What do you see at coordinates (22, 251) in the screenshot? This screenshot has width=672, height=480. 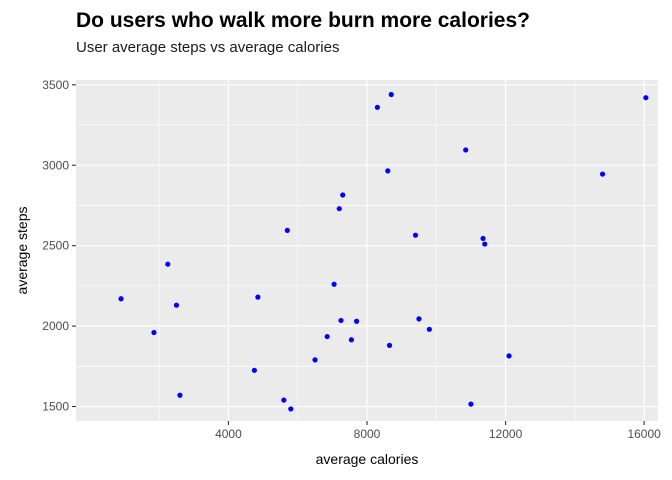 I see `y-axis-title: average steps` at bounding box center [22, 251].